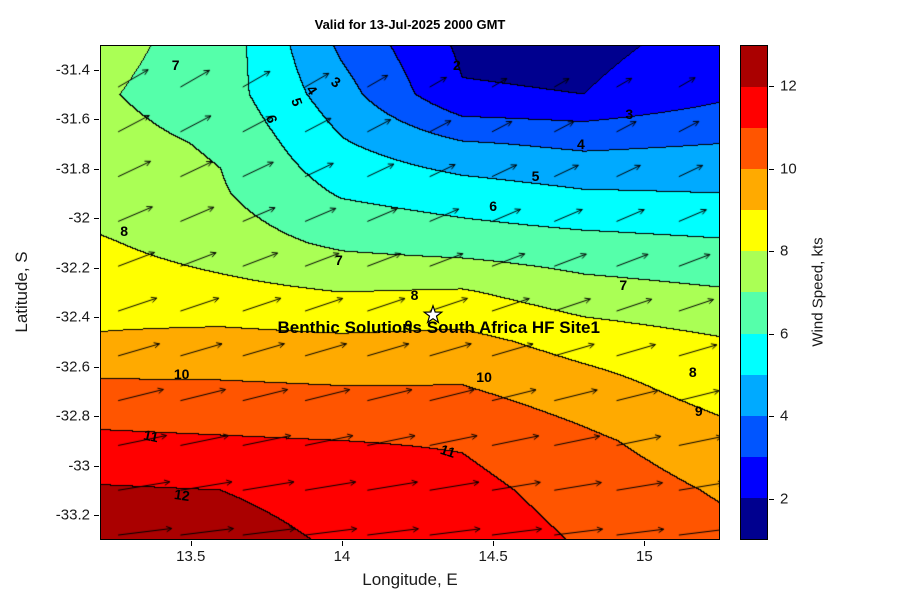 Image resolution: width=900 pixels, height=600 pixels. What do you see at coordinates (72, 515) in the screenshot?
I see `y-tick-label: -33.2` at bounding box center [72, 515].